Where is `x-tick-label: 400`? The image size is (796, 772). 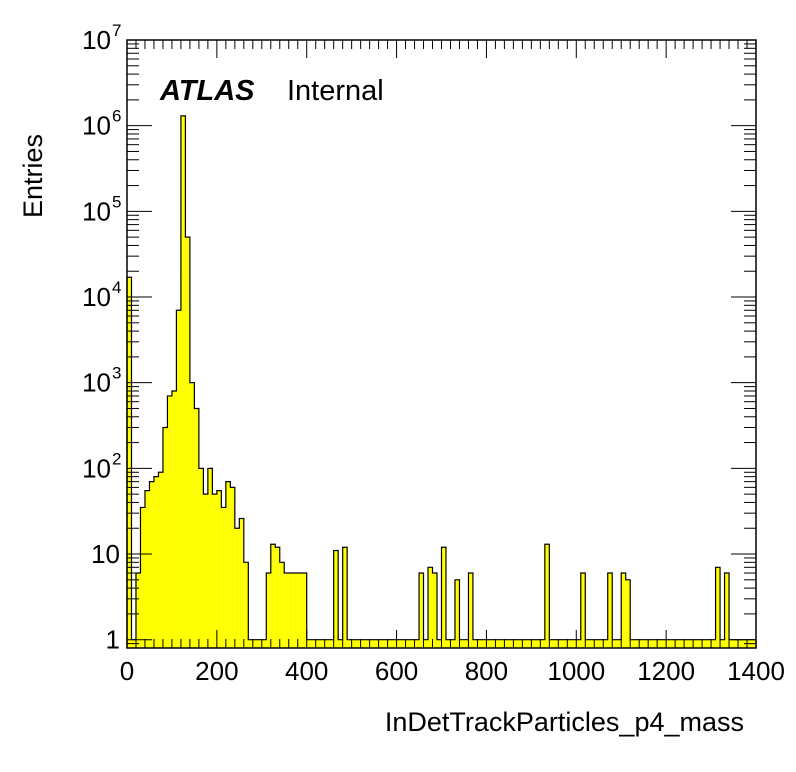 x-tick-label: 400 is located at coordinates (306, 671).